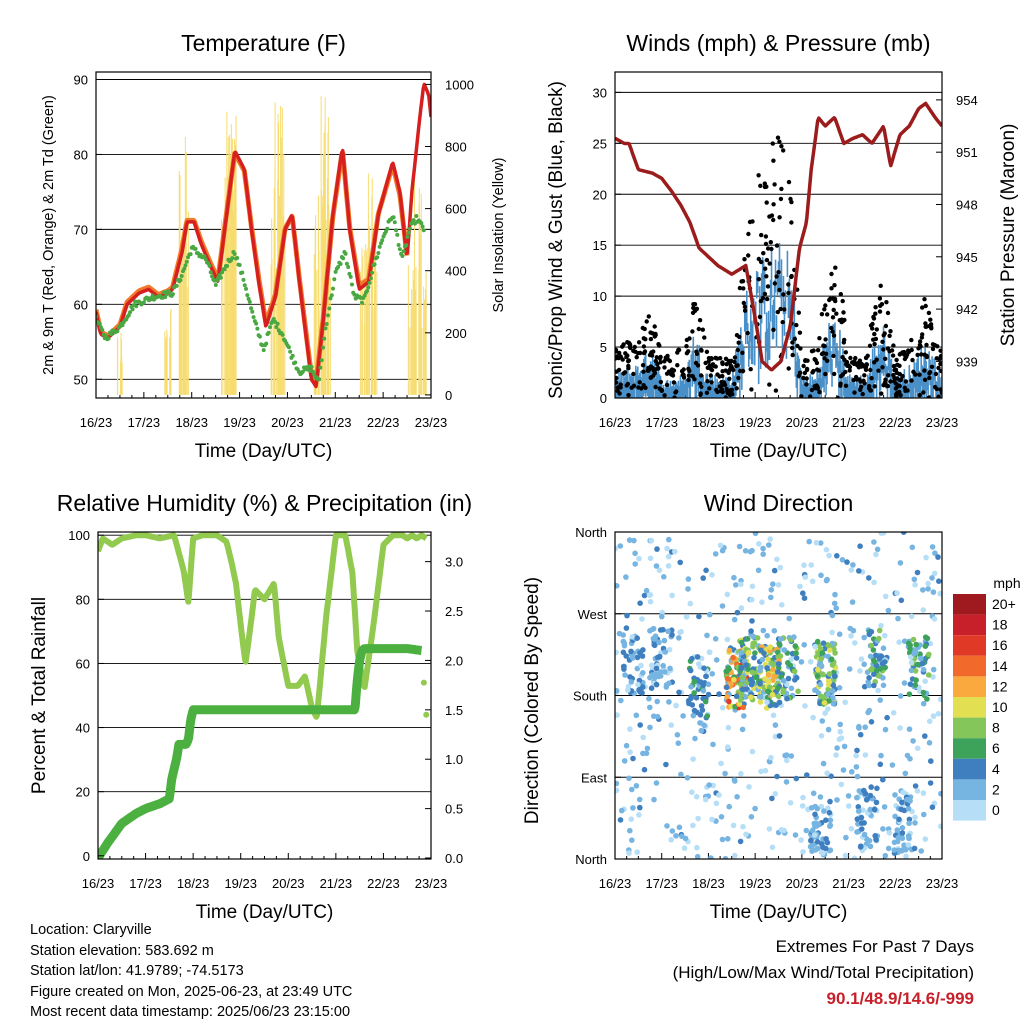 This screenshot has width=1024, height=1024. What do you see at coordinates (262, 751) in the screenshot?
I see `precip-line` at bounding box center [262, 751].